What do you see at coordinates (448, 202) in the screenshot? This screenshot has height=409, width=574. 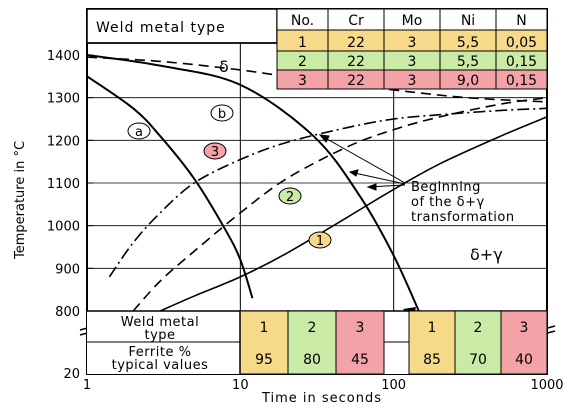 I see `transformation-line-2: of the δ+γ` at bounding box center [448, 202].